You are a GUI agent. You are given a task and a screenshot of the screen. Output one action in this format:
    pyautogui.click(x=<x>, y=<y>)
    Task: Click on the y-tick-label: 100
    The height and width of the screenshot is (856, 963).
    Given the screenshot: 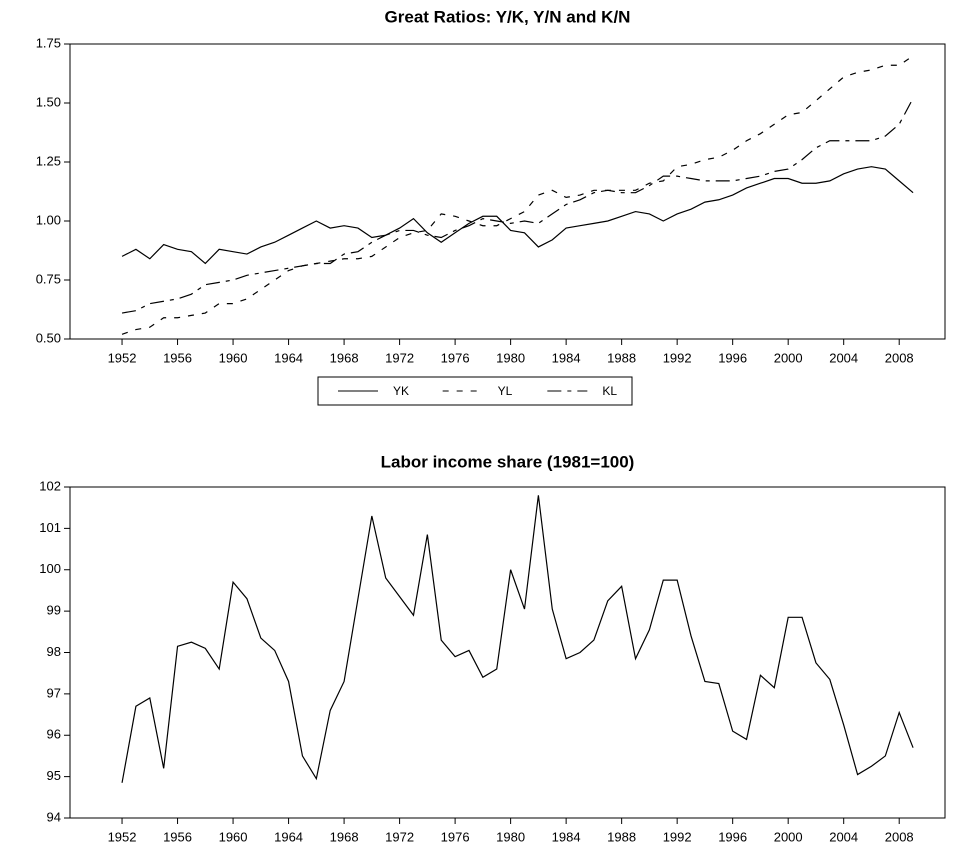 What is the action you would take?
    pyautogui.click(x=50, y=568)
    